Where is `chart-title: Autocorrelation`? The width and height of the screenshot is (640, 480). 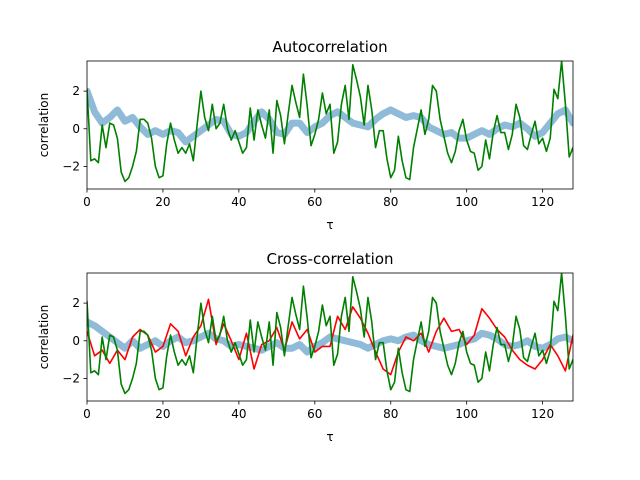 chart-title: Autocorrelation is located at coordinates (329, 47).